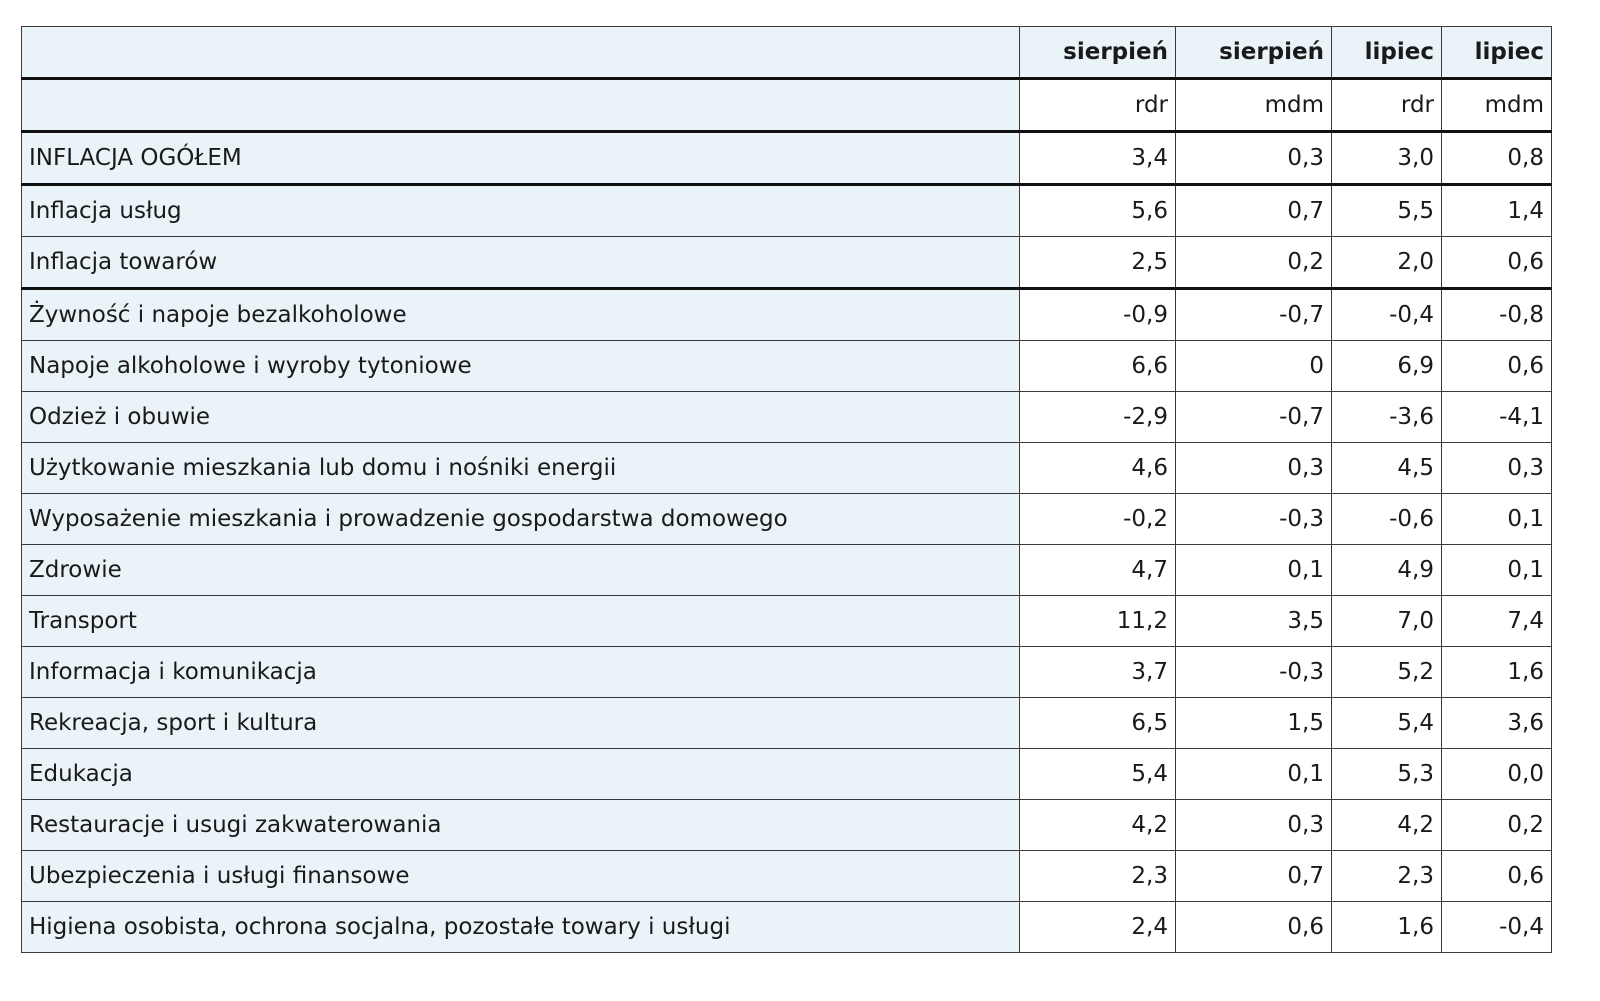 Image resolution: width=1600 pixels, height=1001 pixels. What do you see at coordinates (1386, 621) in the screenshot?
I see `value-cell: 7,0` at bounding box center [1386, 621].